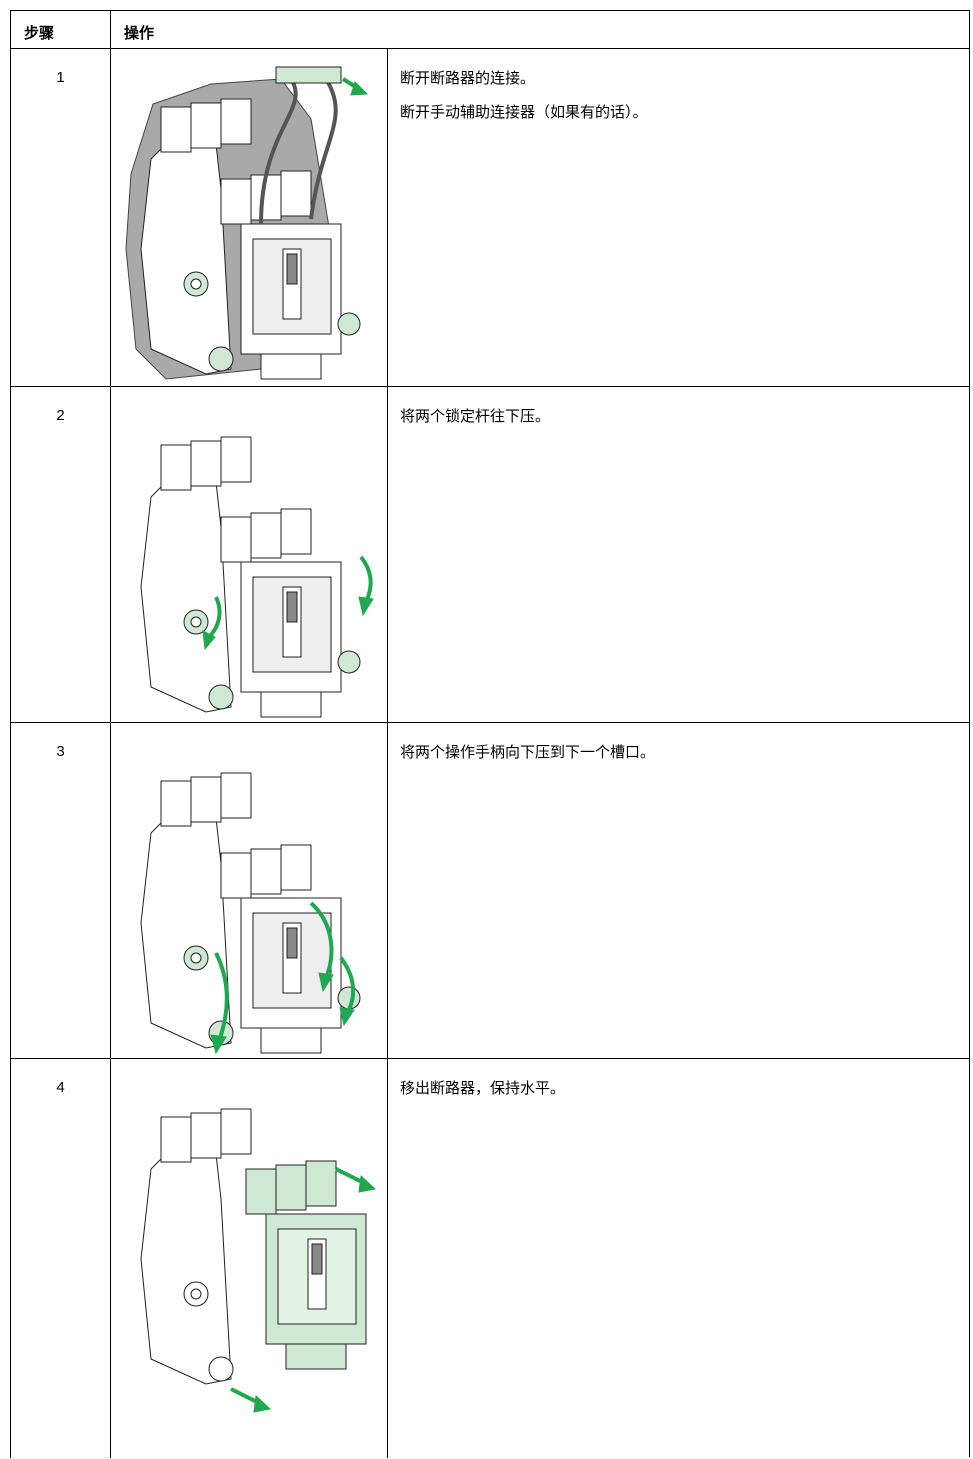  I want to click on step-number: 1, so click(60, 77).